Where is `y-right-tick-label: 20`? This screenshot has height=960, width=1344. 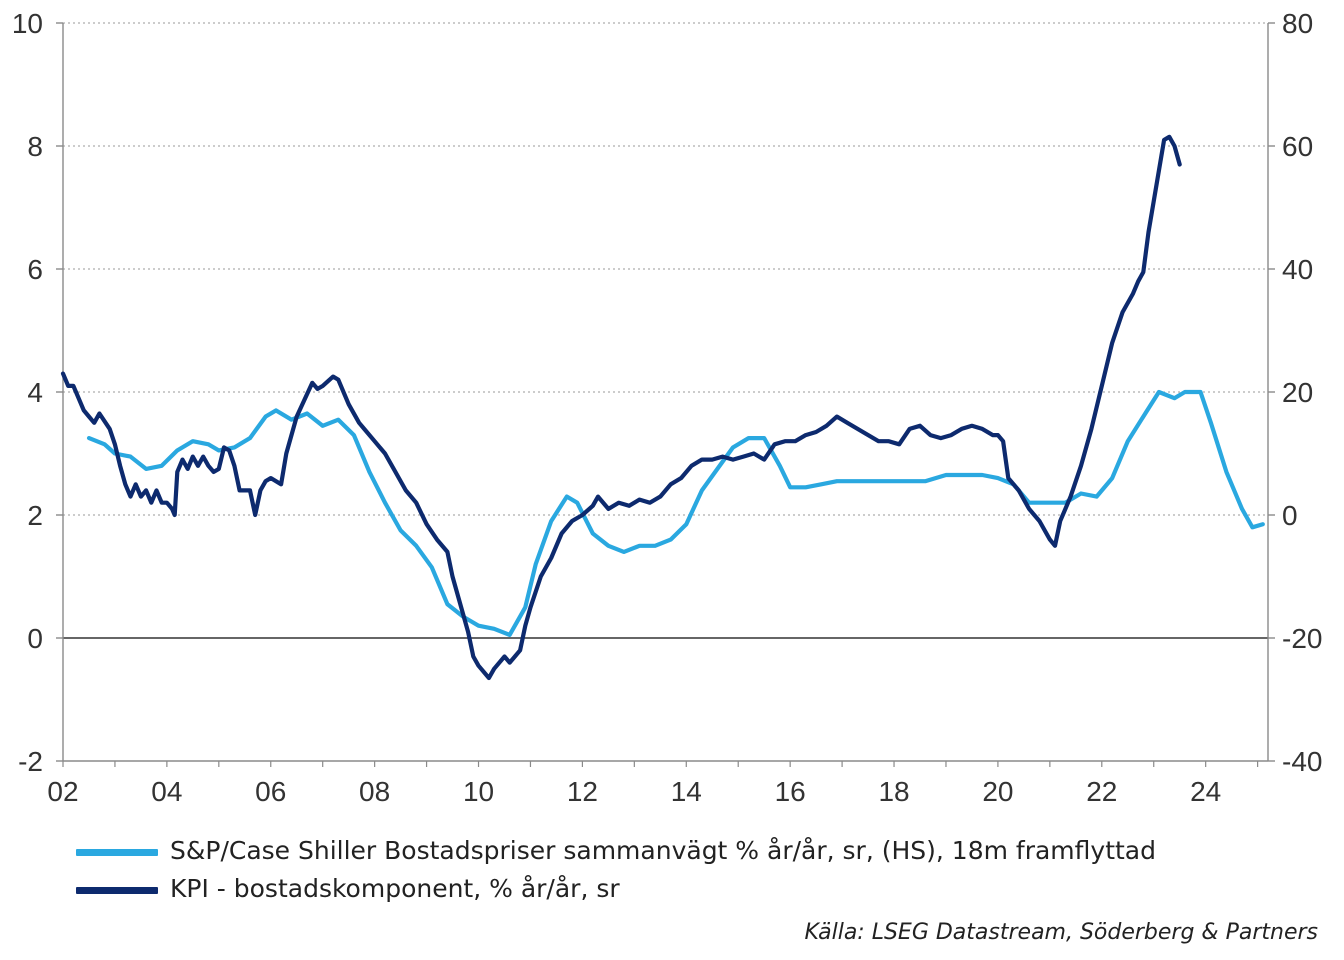
y-right-tick-label: 20 is located at coordinates (1297, 392).